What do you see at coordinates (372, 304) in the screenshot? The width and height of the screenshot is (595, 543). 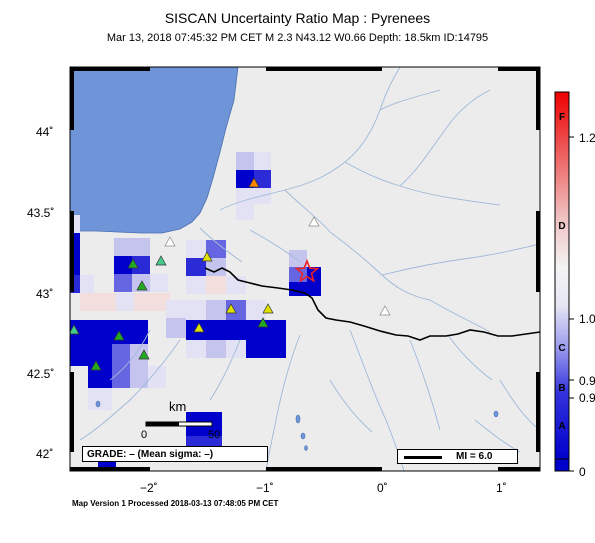 I see `national-border` at bounding box center [372, 304].